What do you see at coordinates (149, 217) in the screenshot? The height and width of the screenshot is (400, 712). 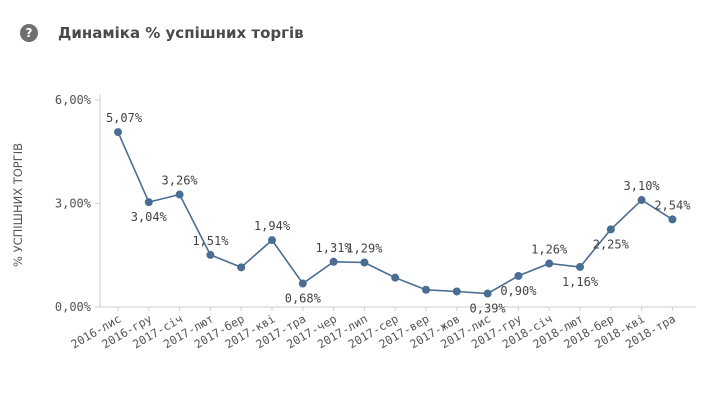 I see `data-label: 3,04%` at bounding box center [149, 217].